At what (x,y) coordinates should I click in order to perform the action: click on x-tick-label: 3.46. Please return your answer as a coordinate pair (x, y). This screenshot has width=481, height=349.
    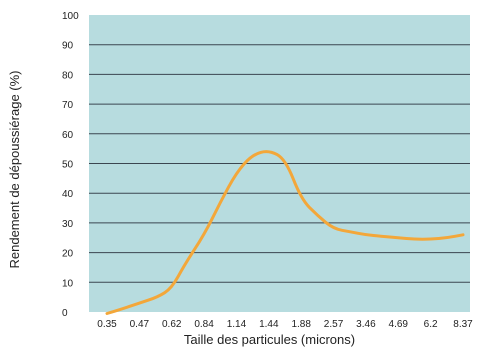
    Looking at the image, I should click on (366, 324).